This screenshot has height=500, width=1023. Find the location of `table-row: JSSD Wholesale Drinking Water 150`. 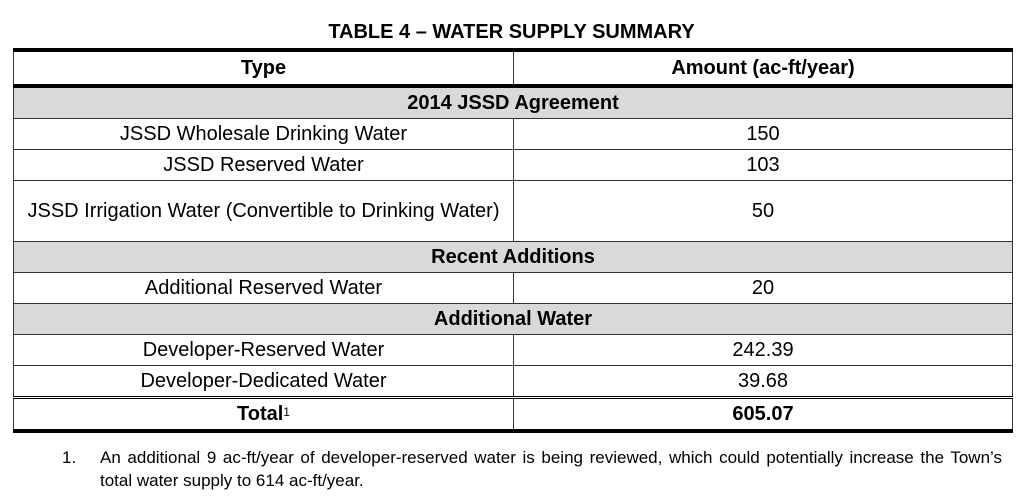

table-row: JSSD Wholesale Drinking Water 150 is located at coordinates (513, 134).